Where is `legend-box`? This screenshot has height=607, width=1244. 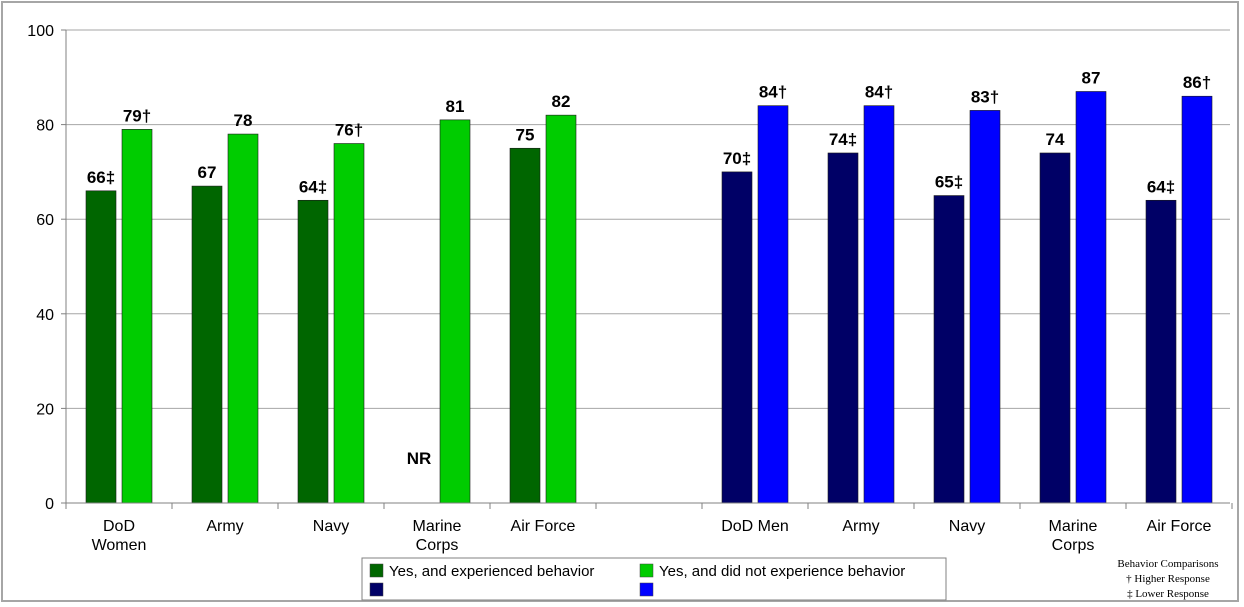
legend-box is located at coordinates (654, 579).